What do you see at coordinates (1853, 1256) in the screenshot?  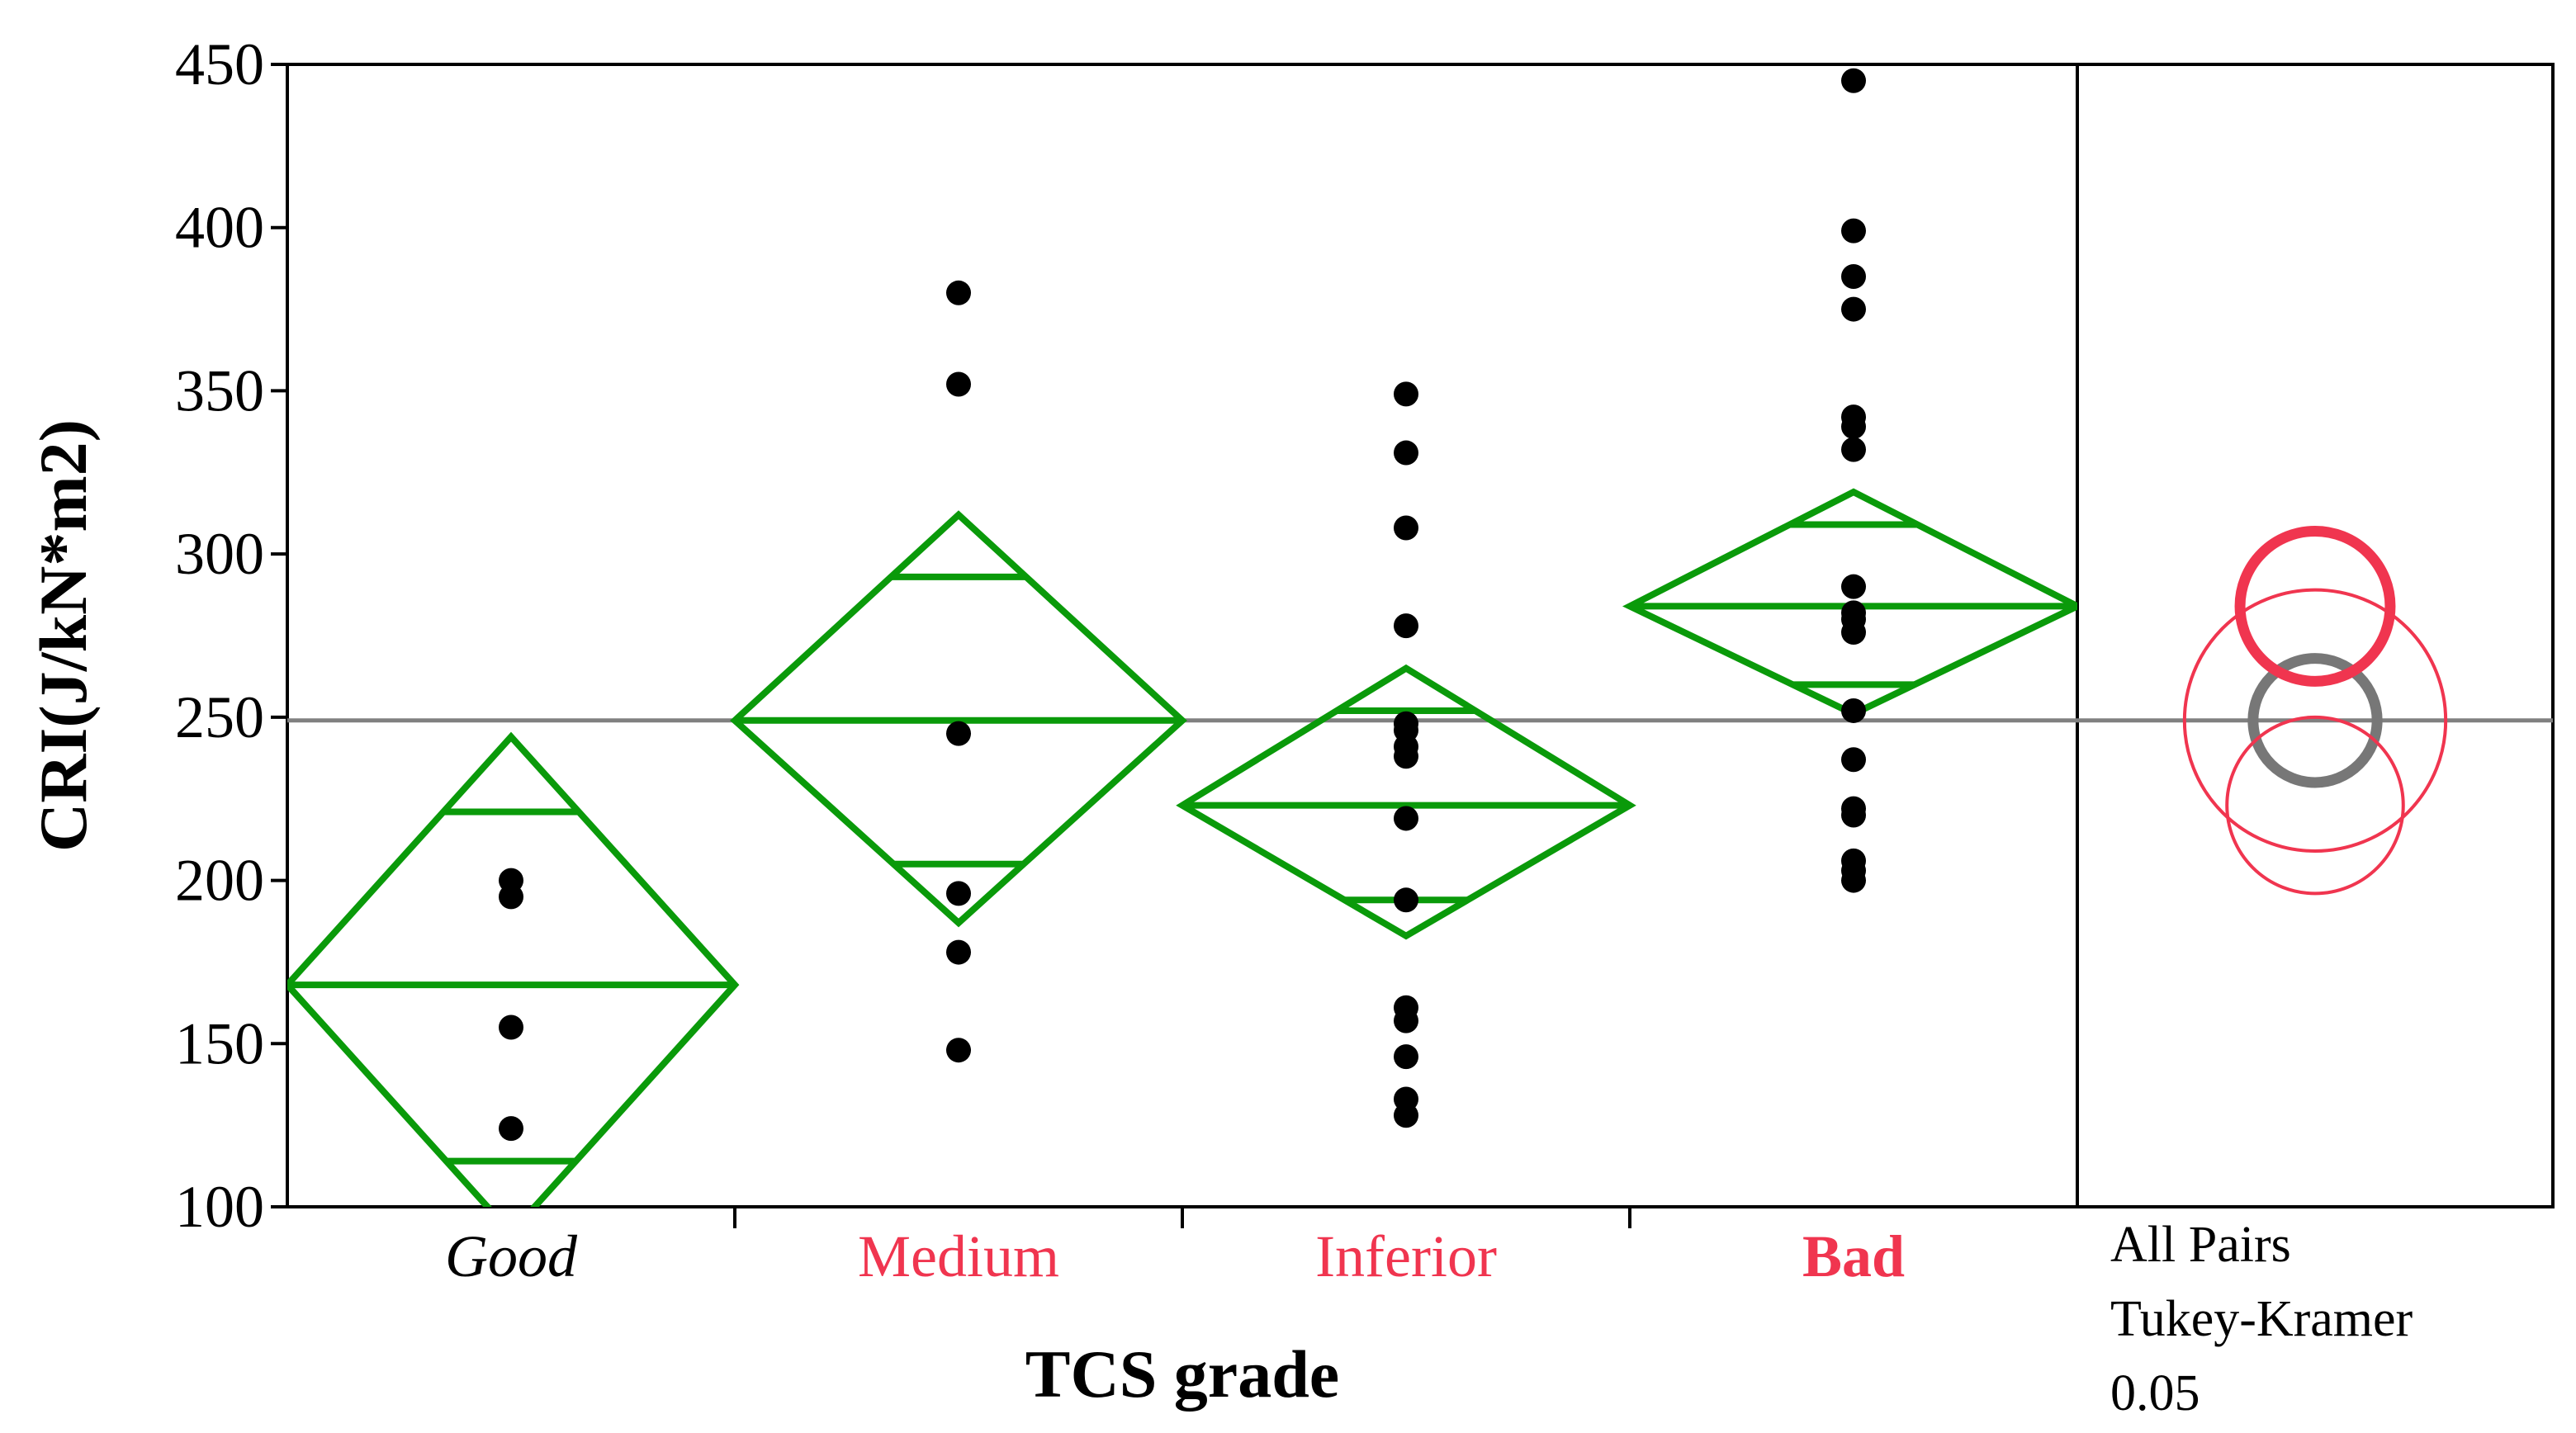 I see `category-label: Bad` at bounding box center [1853, 1256].